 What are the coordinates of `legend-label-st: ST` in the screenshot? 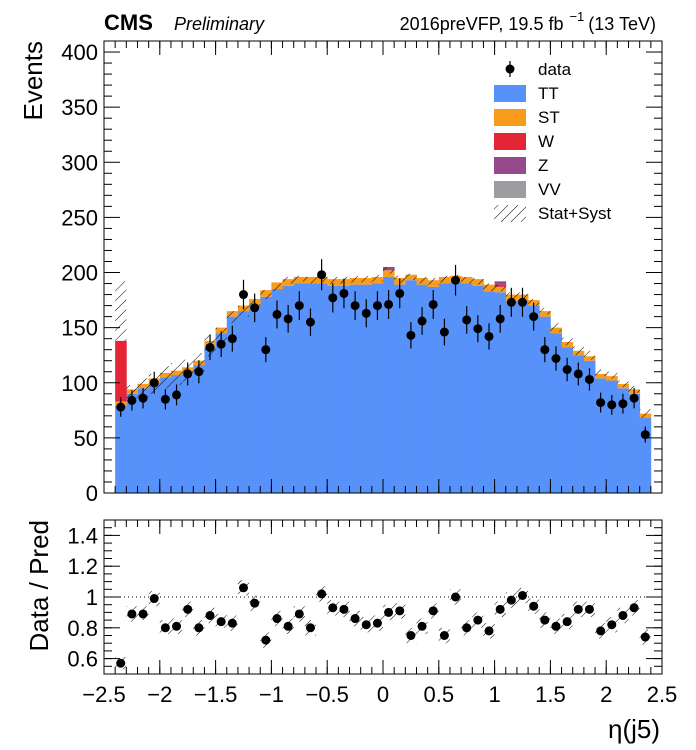 It's located at (549, 117).